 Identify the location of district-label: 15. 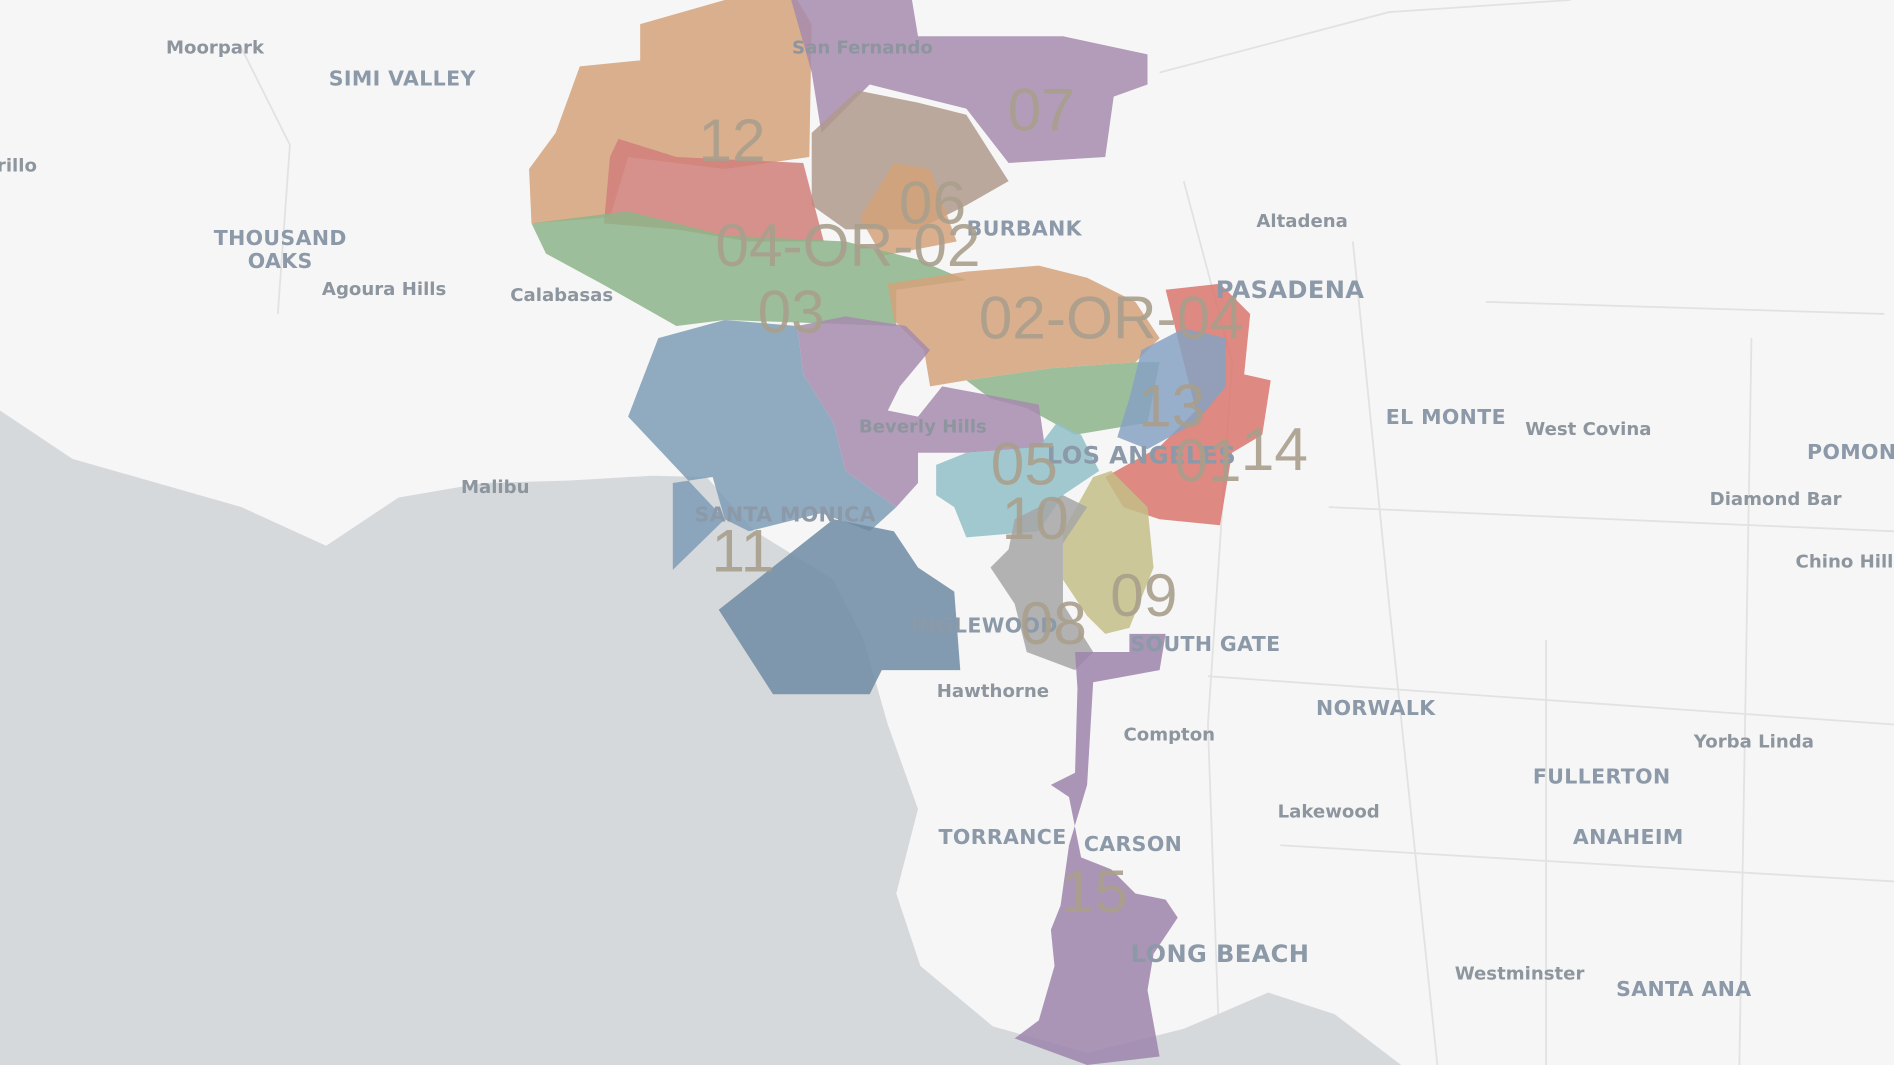
(1094, 891).